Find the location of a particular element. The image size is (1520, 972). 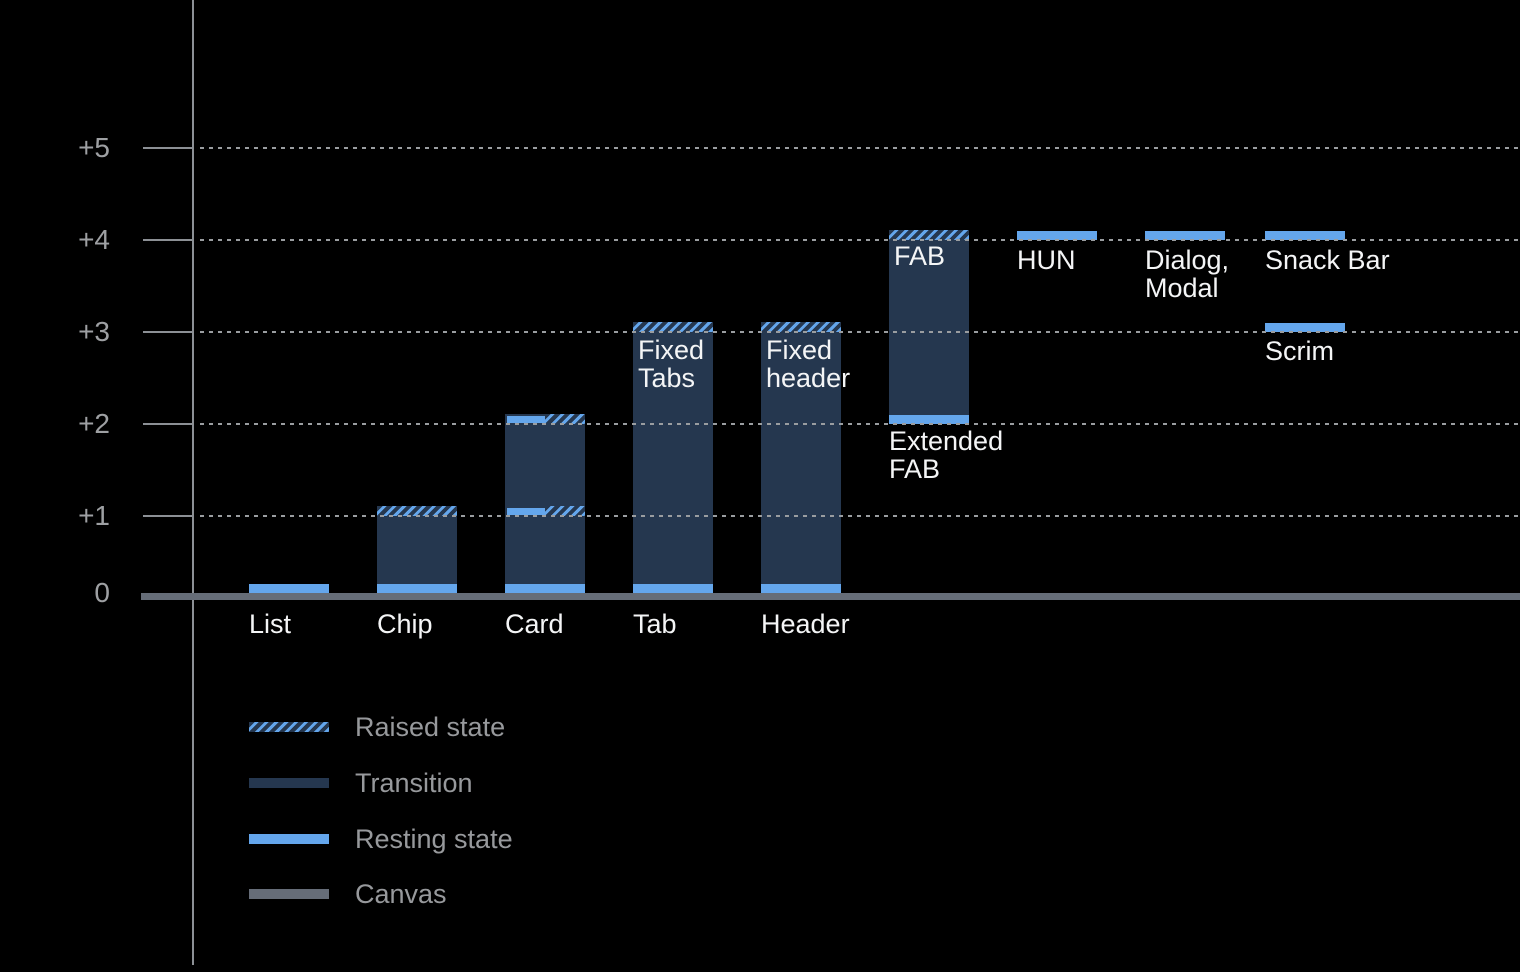

bar-chip-transition is located at coordinates (417, 550).